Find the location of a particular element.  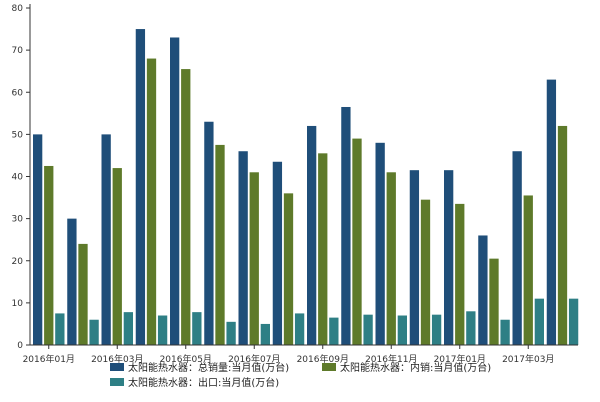

x-tick-label: 2016年09月 is located at coordinates (323, 359).